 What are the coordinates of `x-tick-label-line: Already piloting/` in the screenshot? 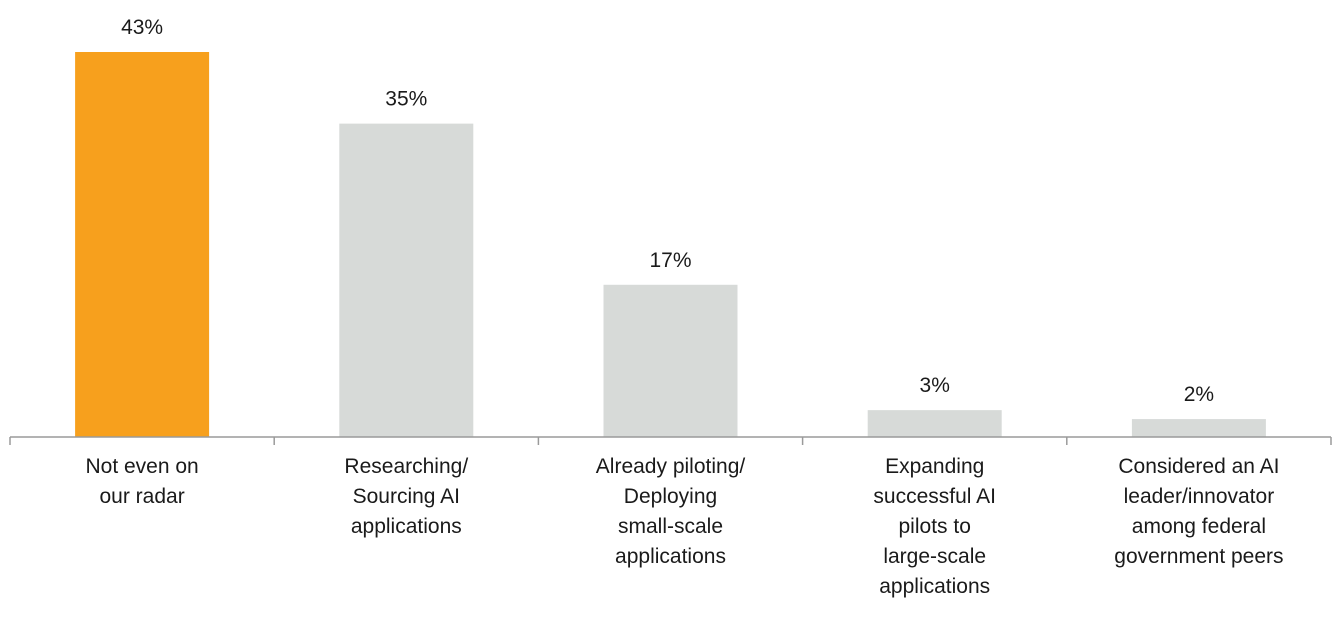 It's located at (671, 466).